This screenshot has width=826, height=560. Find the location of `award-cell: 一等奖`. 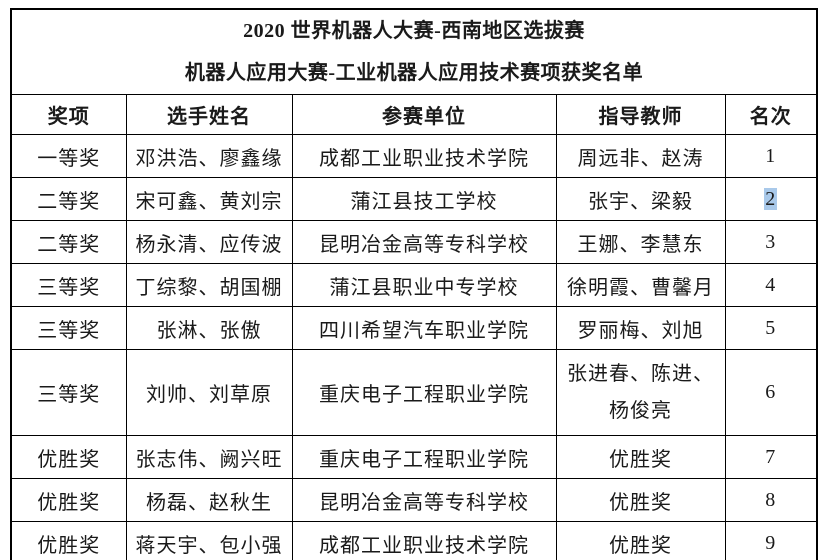

award-cell: 一等奖 is located at coordinates (68, 156).